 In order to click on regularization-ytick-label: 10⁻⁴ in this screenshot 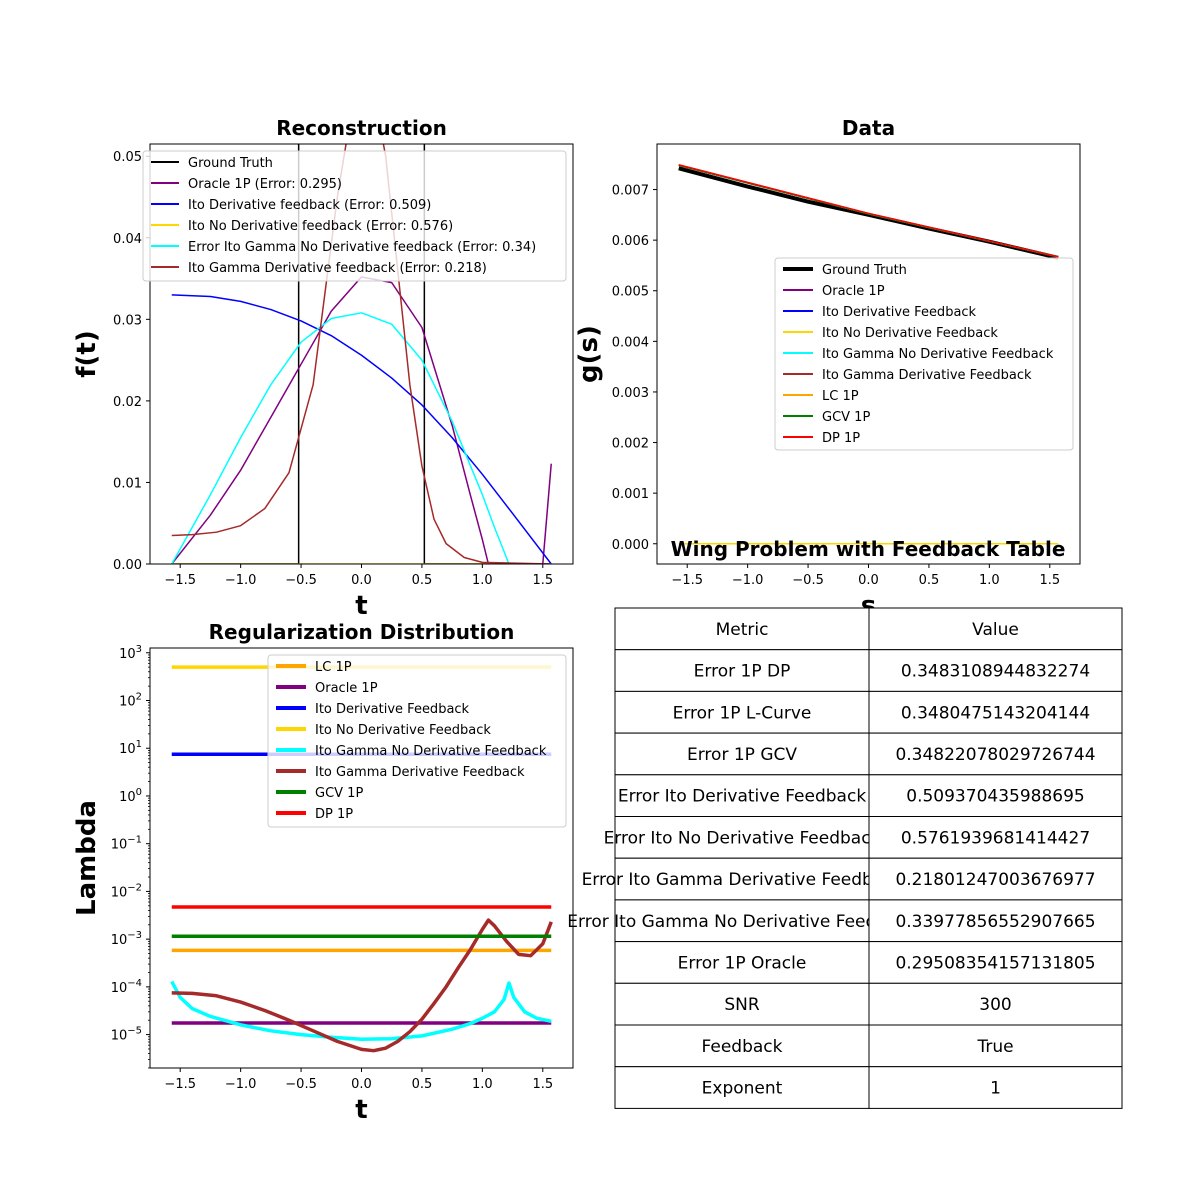, I will do `click(126, 987)`.